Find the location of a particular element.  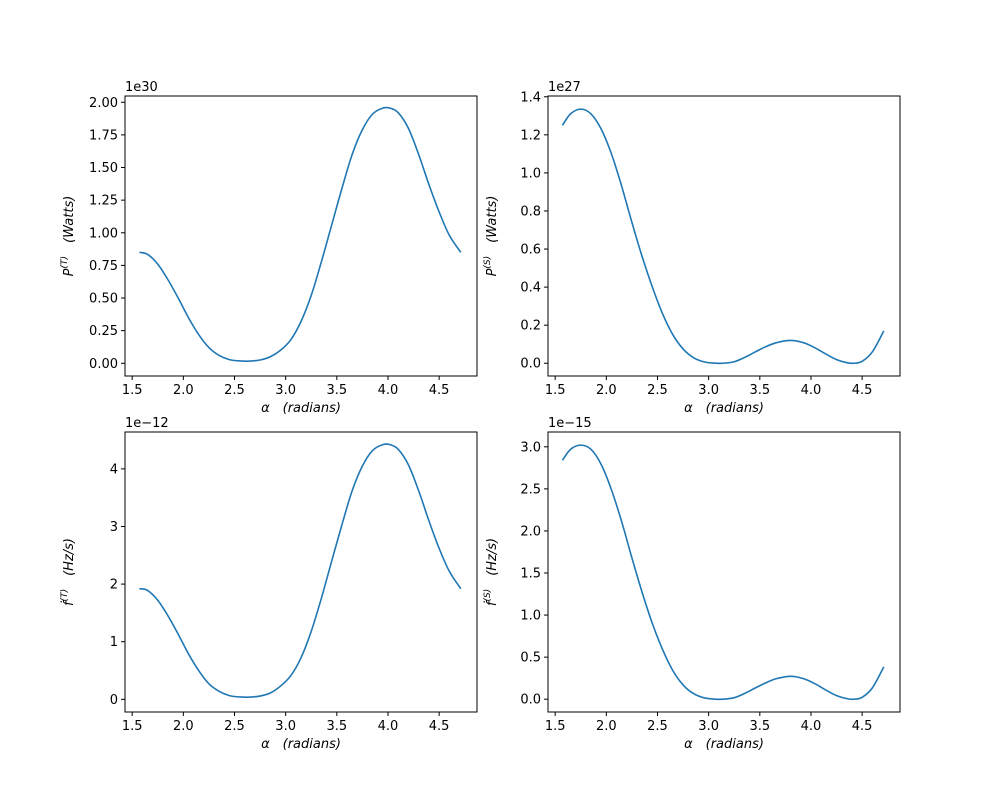

y-axis-label: ḟ(T) (Hz/s) is located at coordinates (68, 572).